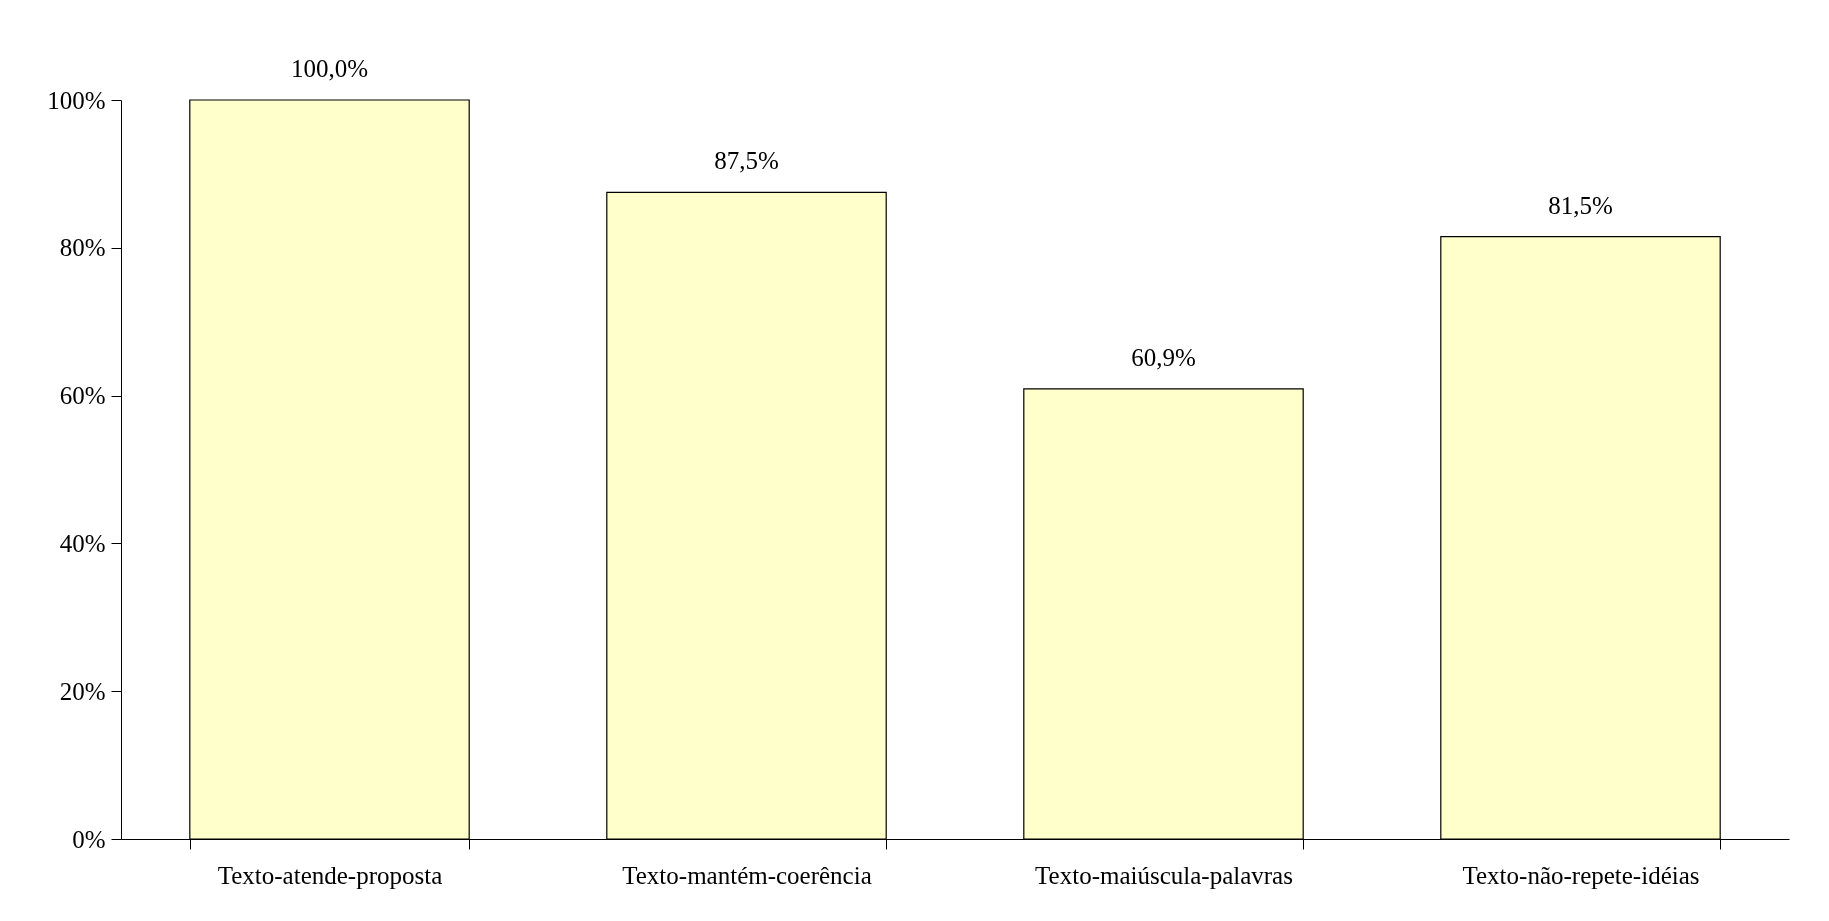  What do you see at coordinates (82, 248) in the screenshot?
I see `y-tick-label: 80%` at bounding box center [82, 248].